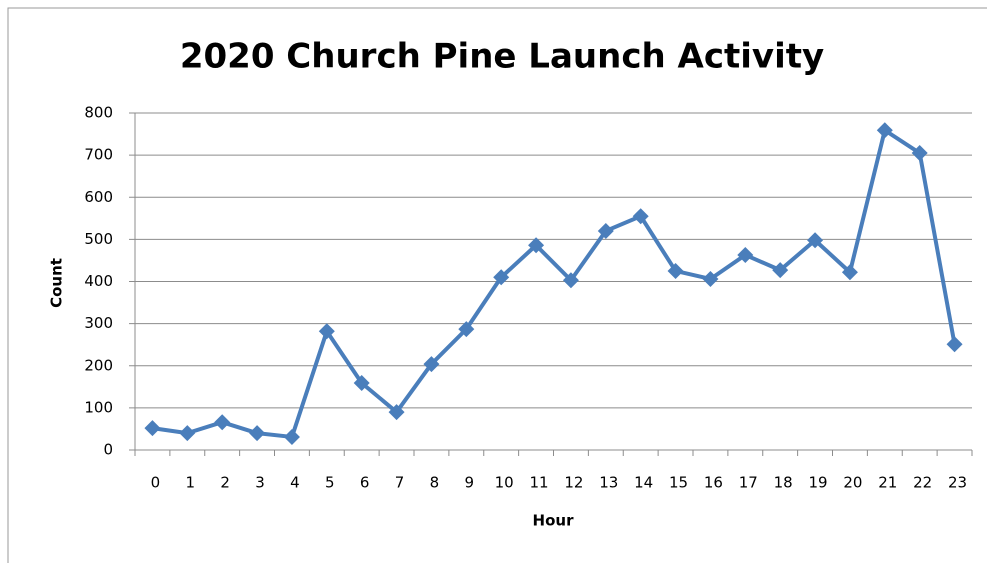 The width and height of the screenshot is (987, 563). What do you see at coordinates (573, 483) in the screenshot?
I see `x-tick-label: 12` at bounding box center [573, 483].